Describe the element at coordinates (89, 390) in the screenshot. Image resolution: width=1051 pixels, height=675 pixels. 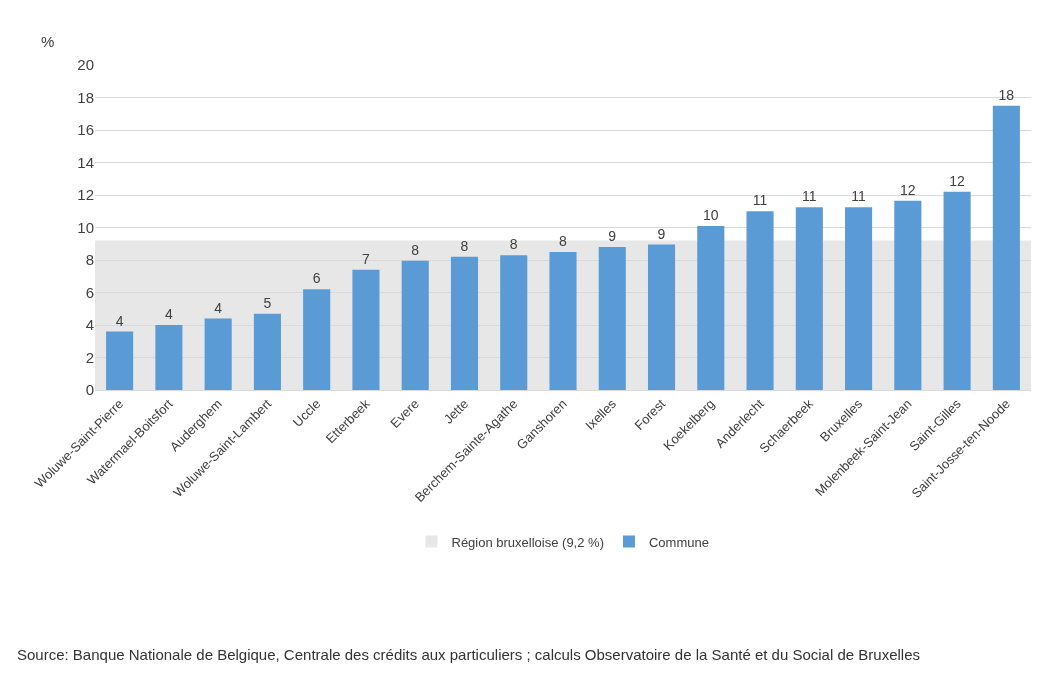
I see `y-tick-label: 0` at that location.